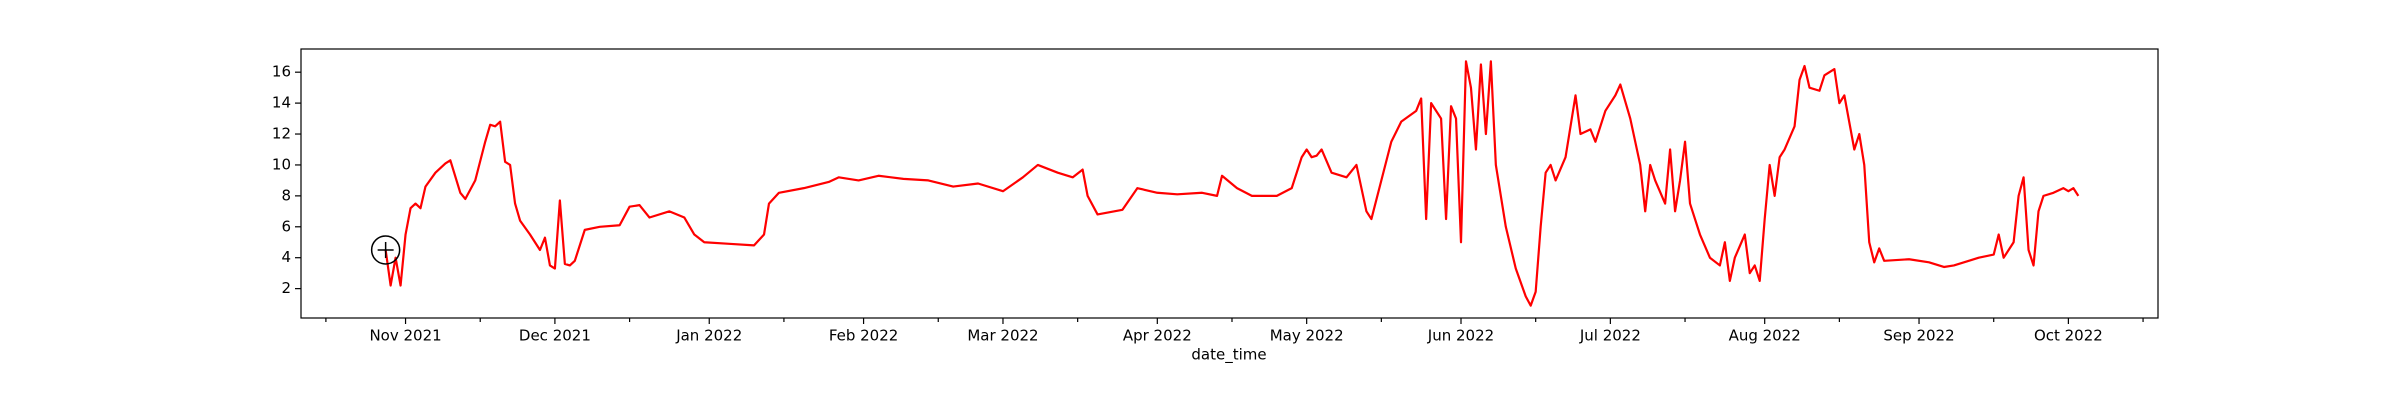  I want to click on y-tick-label: 8, so click(286, 195).